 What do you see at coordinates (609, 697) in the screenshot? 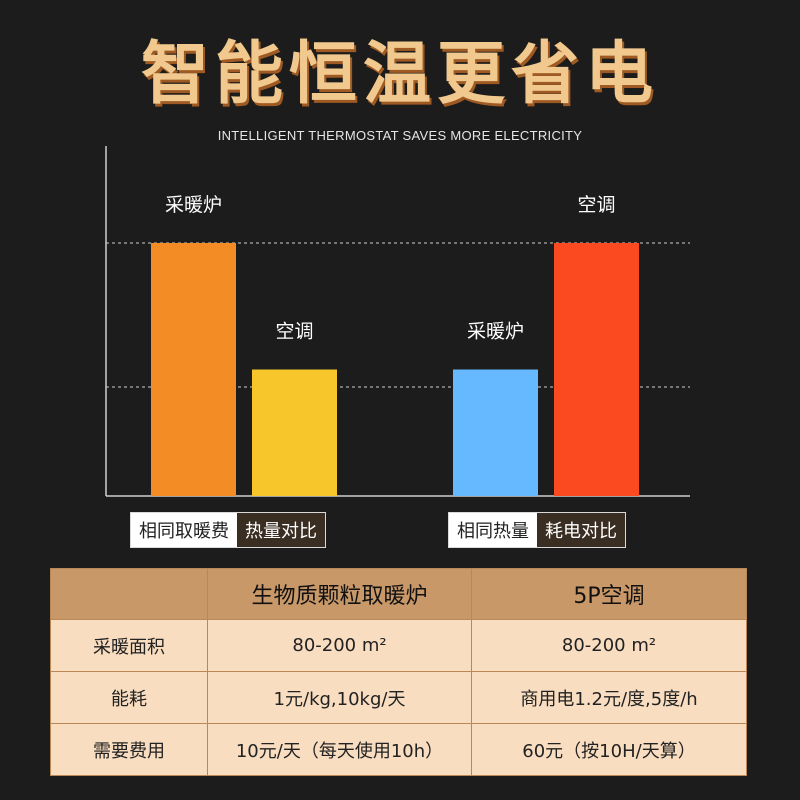
I see `table-cell: 商用电1.2元/度,5度/h` at bounding box center [609, 697].